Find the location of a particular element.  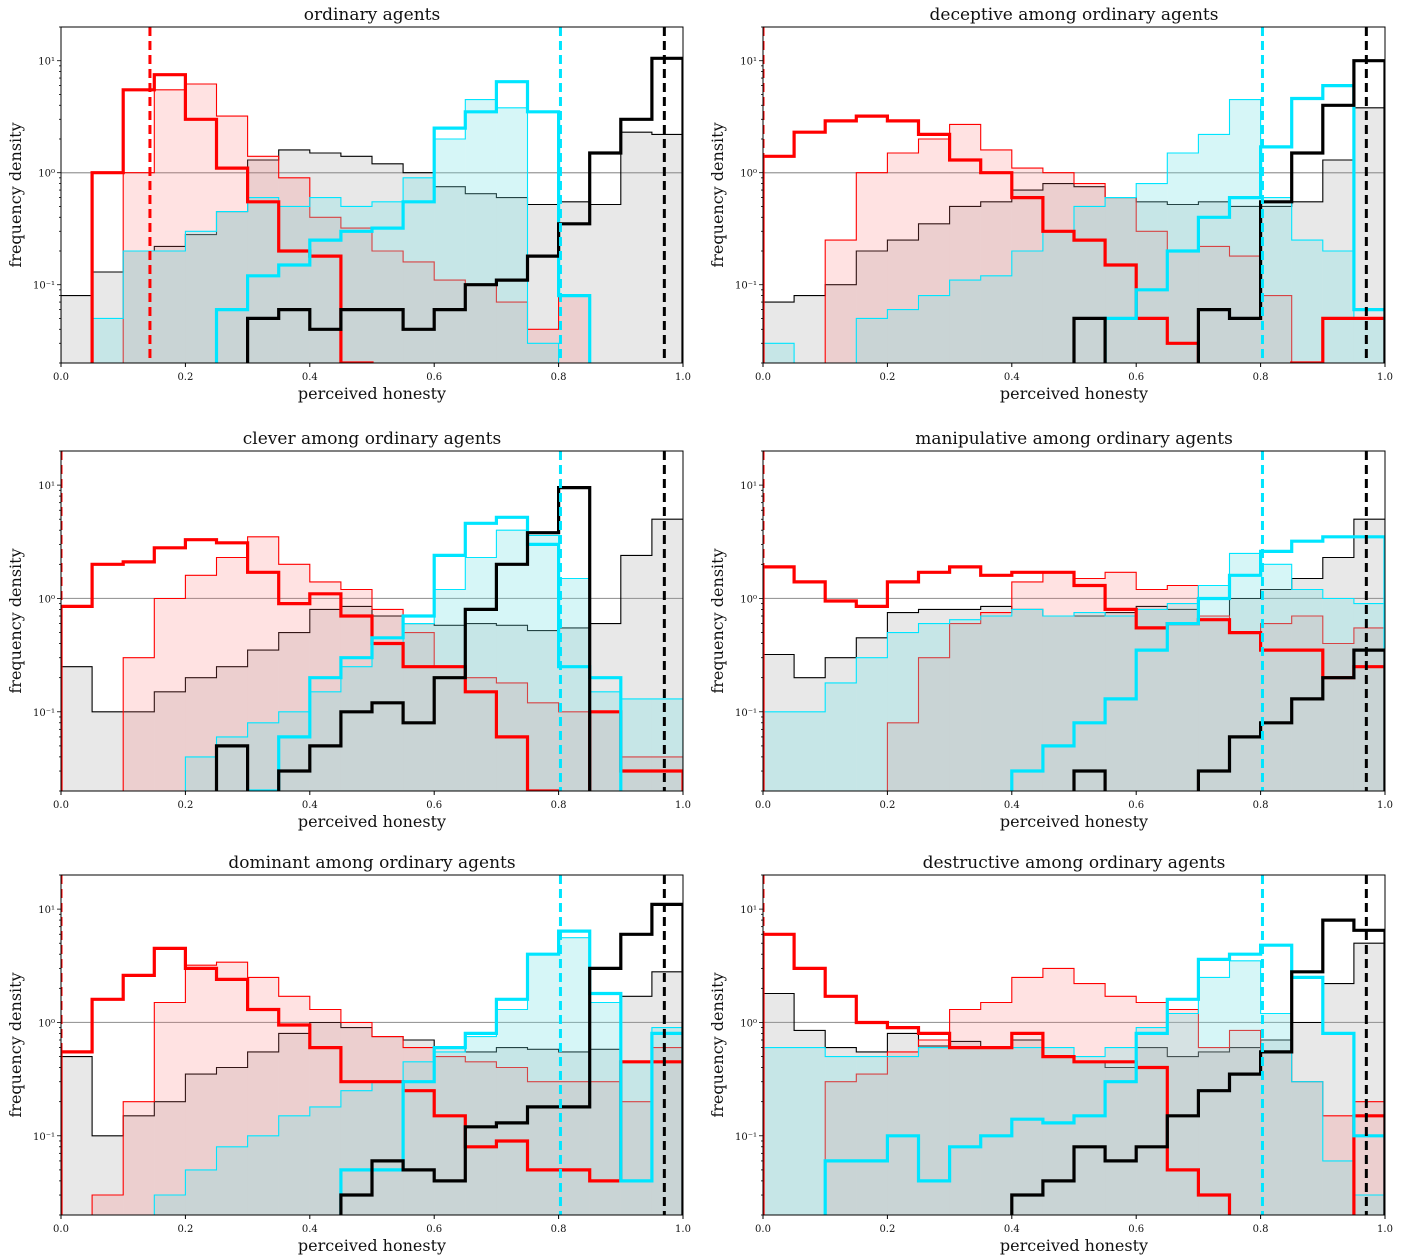

series-cyan-filled is located at coordinates (418, 660).